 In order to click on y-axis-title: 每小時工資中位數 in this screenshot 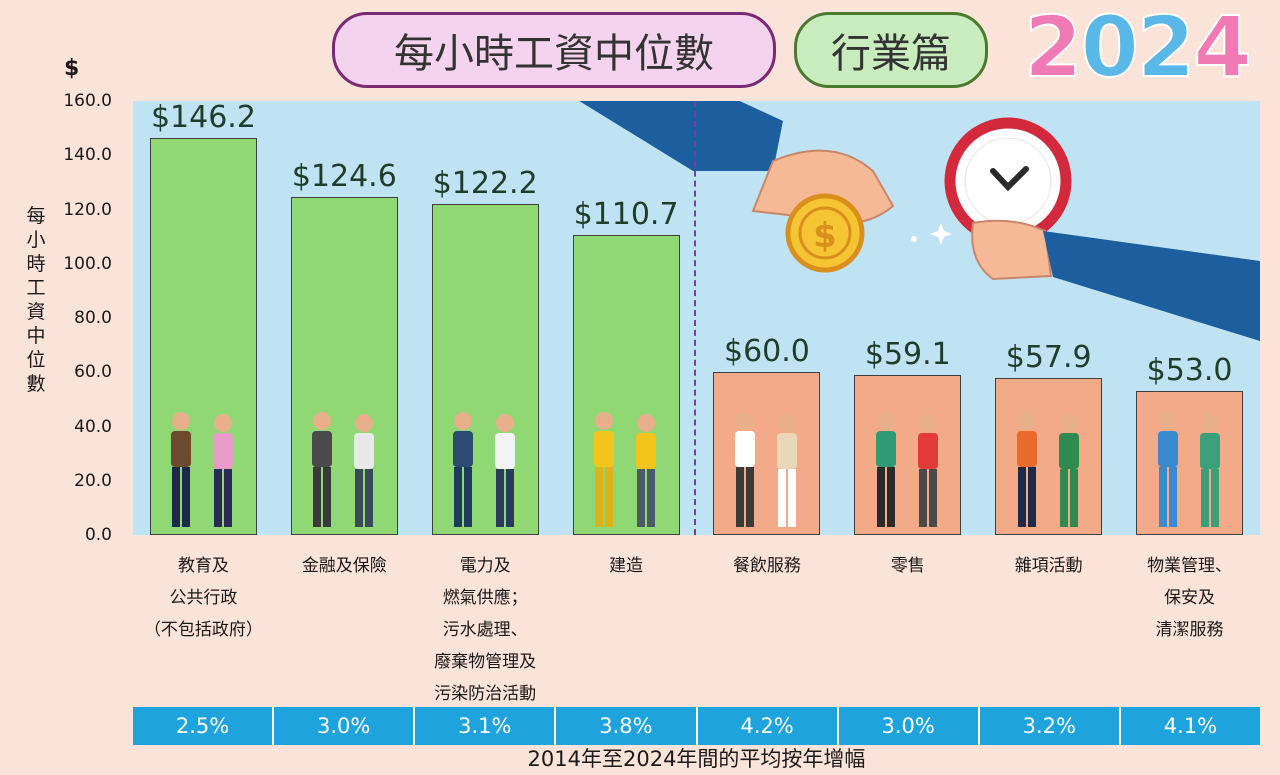, I will do `click(36, 300)`.